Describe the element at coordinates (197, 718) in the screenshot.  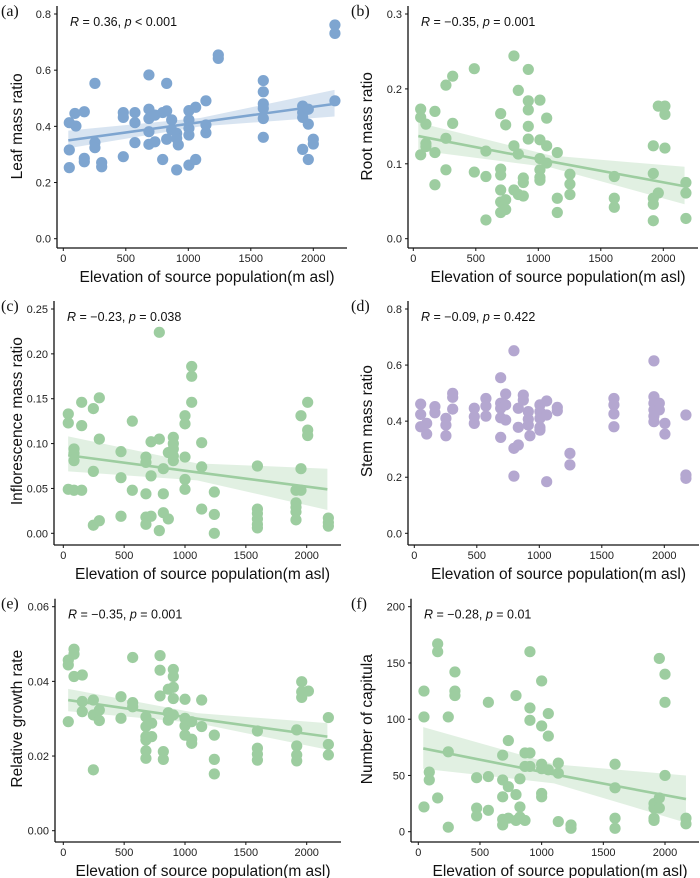
I see `fit-line` at that location.